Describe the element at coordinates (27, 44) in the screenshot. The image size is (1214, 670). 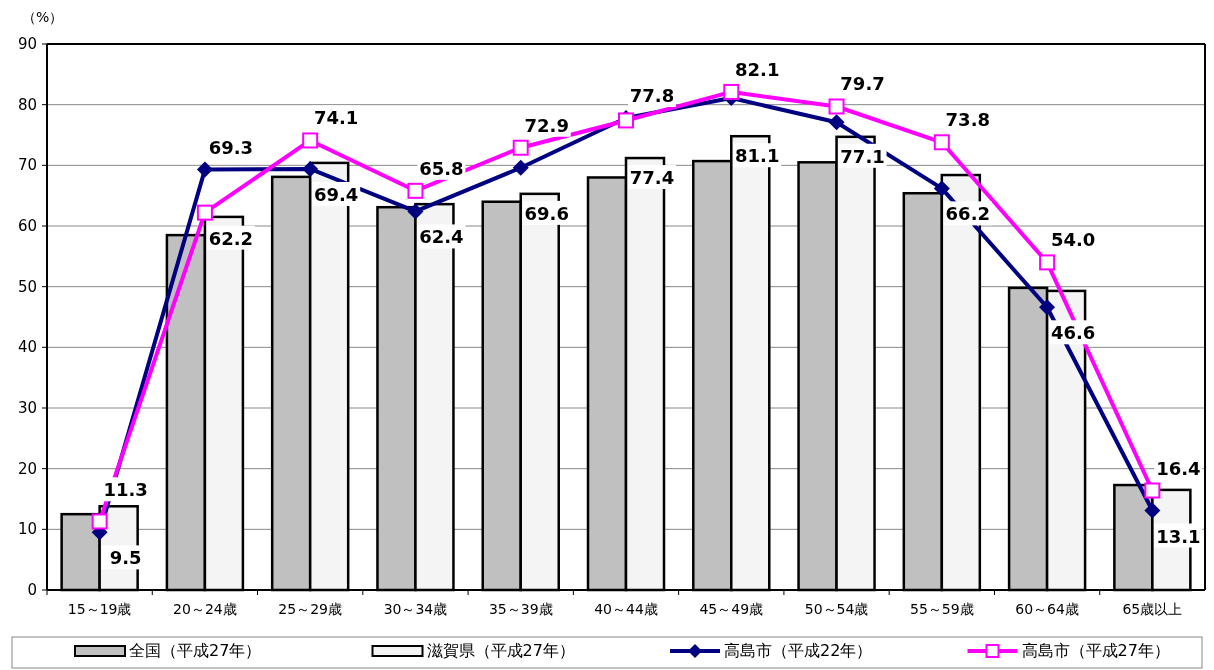
I see `y-tick-label: 90` at that location.